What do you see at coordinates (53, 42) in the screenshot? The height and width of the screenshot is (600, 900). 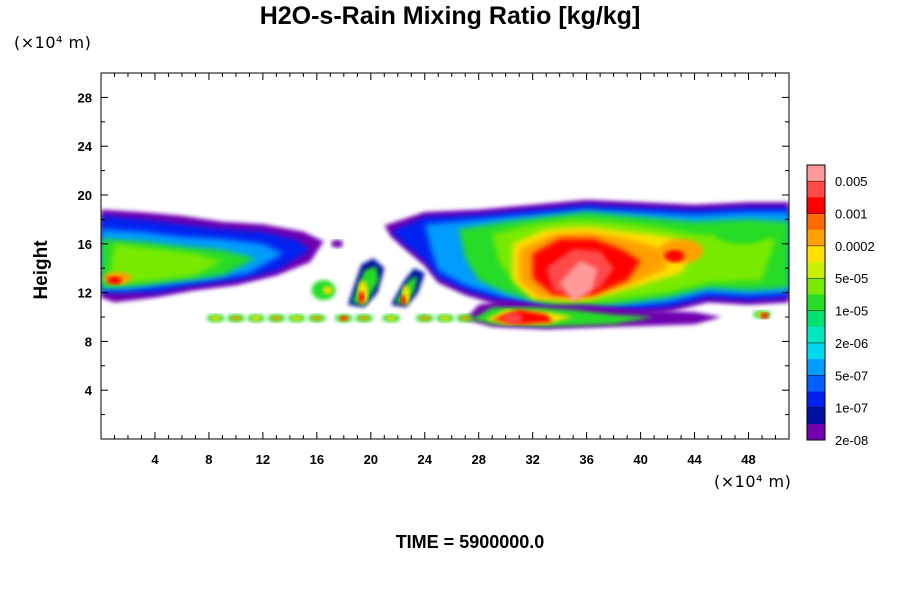 I see `y-axis-unit: (×10⁴ m)` at bounding box center [53, 42].